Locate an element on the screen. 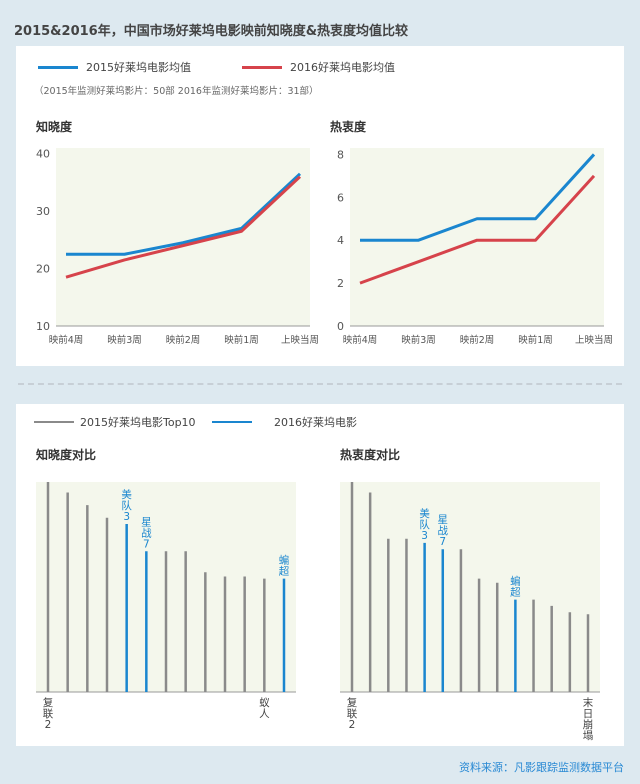 The height and width of the screenshot is (784, 640). y-tick-label: 2 is located at coordinates (340, 283).